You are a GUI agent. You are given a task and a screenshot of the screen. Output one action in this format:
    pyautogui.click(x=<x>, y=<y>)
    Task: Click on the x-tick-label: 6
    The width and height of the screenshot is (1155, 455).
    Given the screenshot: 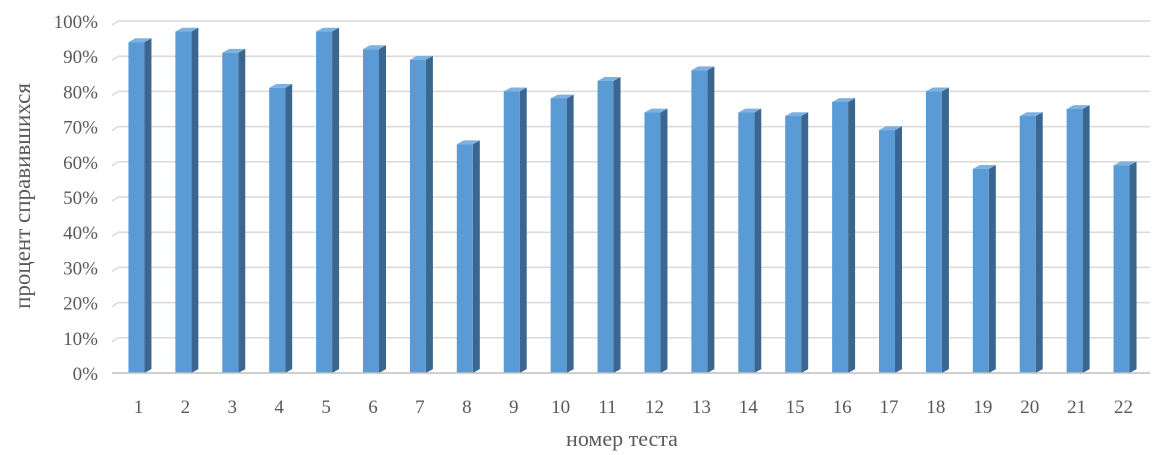 What is the action you would take?
    pyautogui.click(x=373, y=407)
    